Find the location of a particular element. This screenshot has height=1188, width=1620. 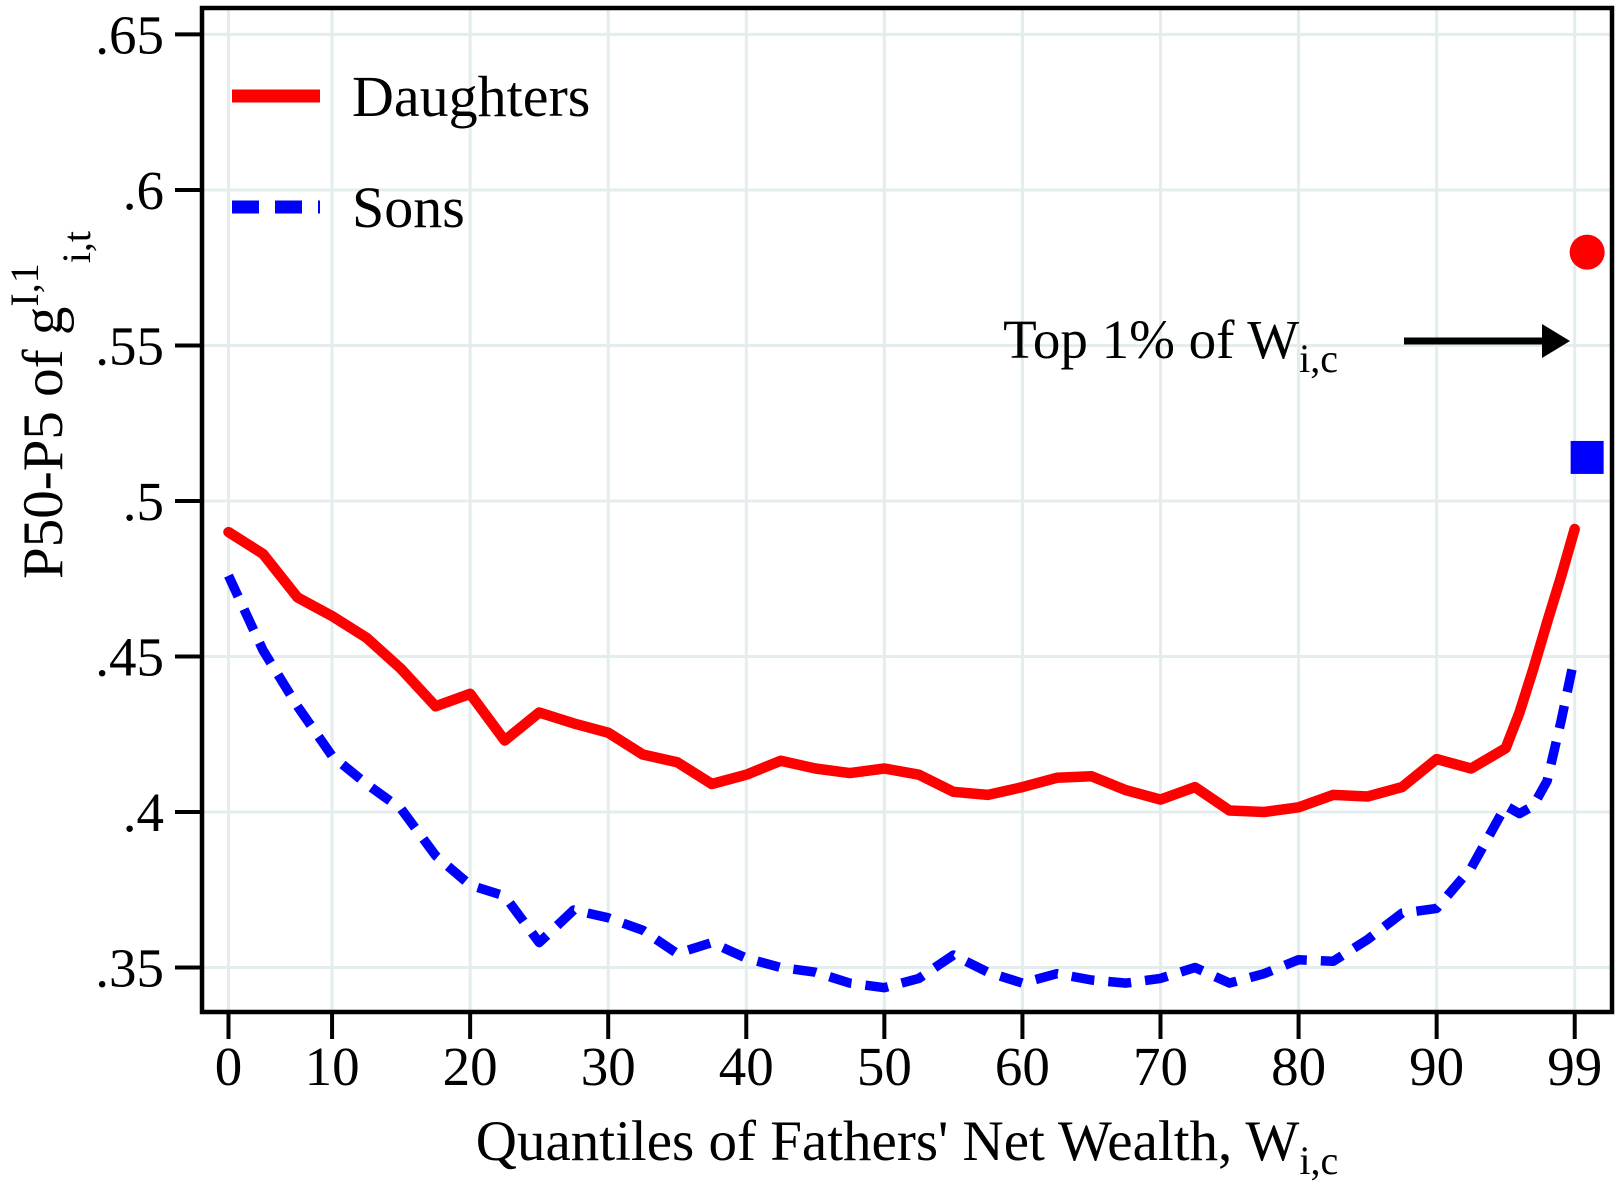

top1-arrow-head is located at coordinates (1556, 341).